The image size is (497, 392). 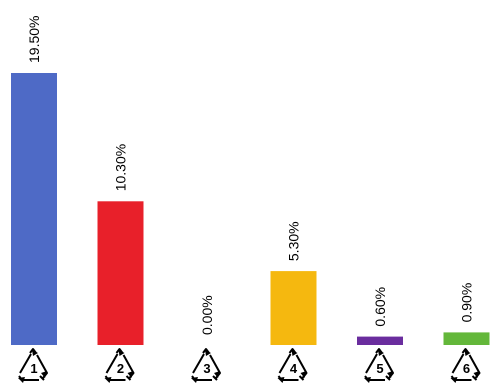 I want to click on value-label-1: 19.50%, so click(x=34, y=39).